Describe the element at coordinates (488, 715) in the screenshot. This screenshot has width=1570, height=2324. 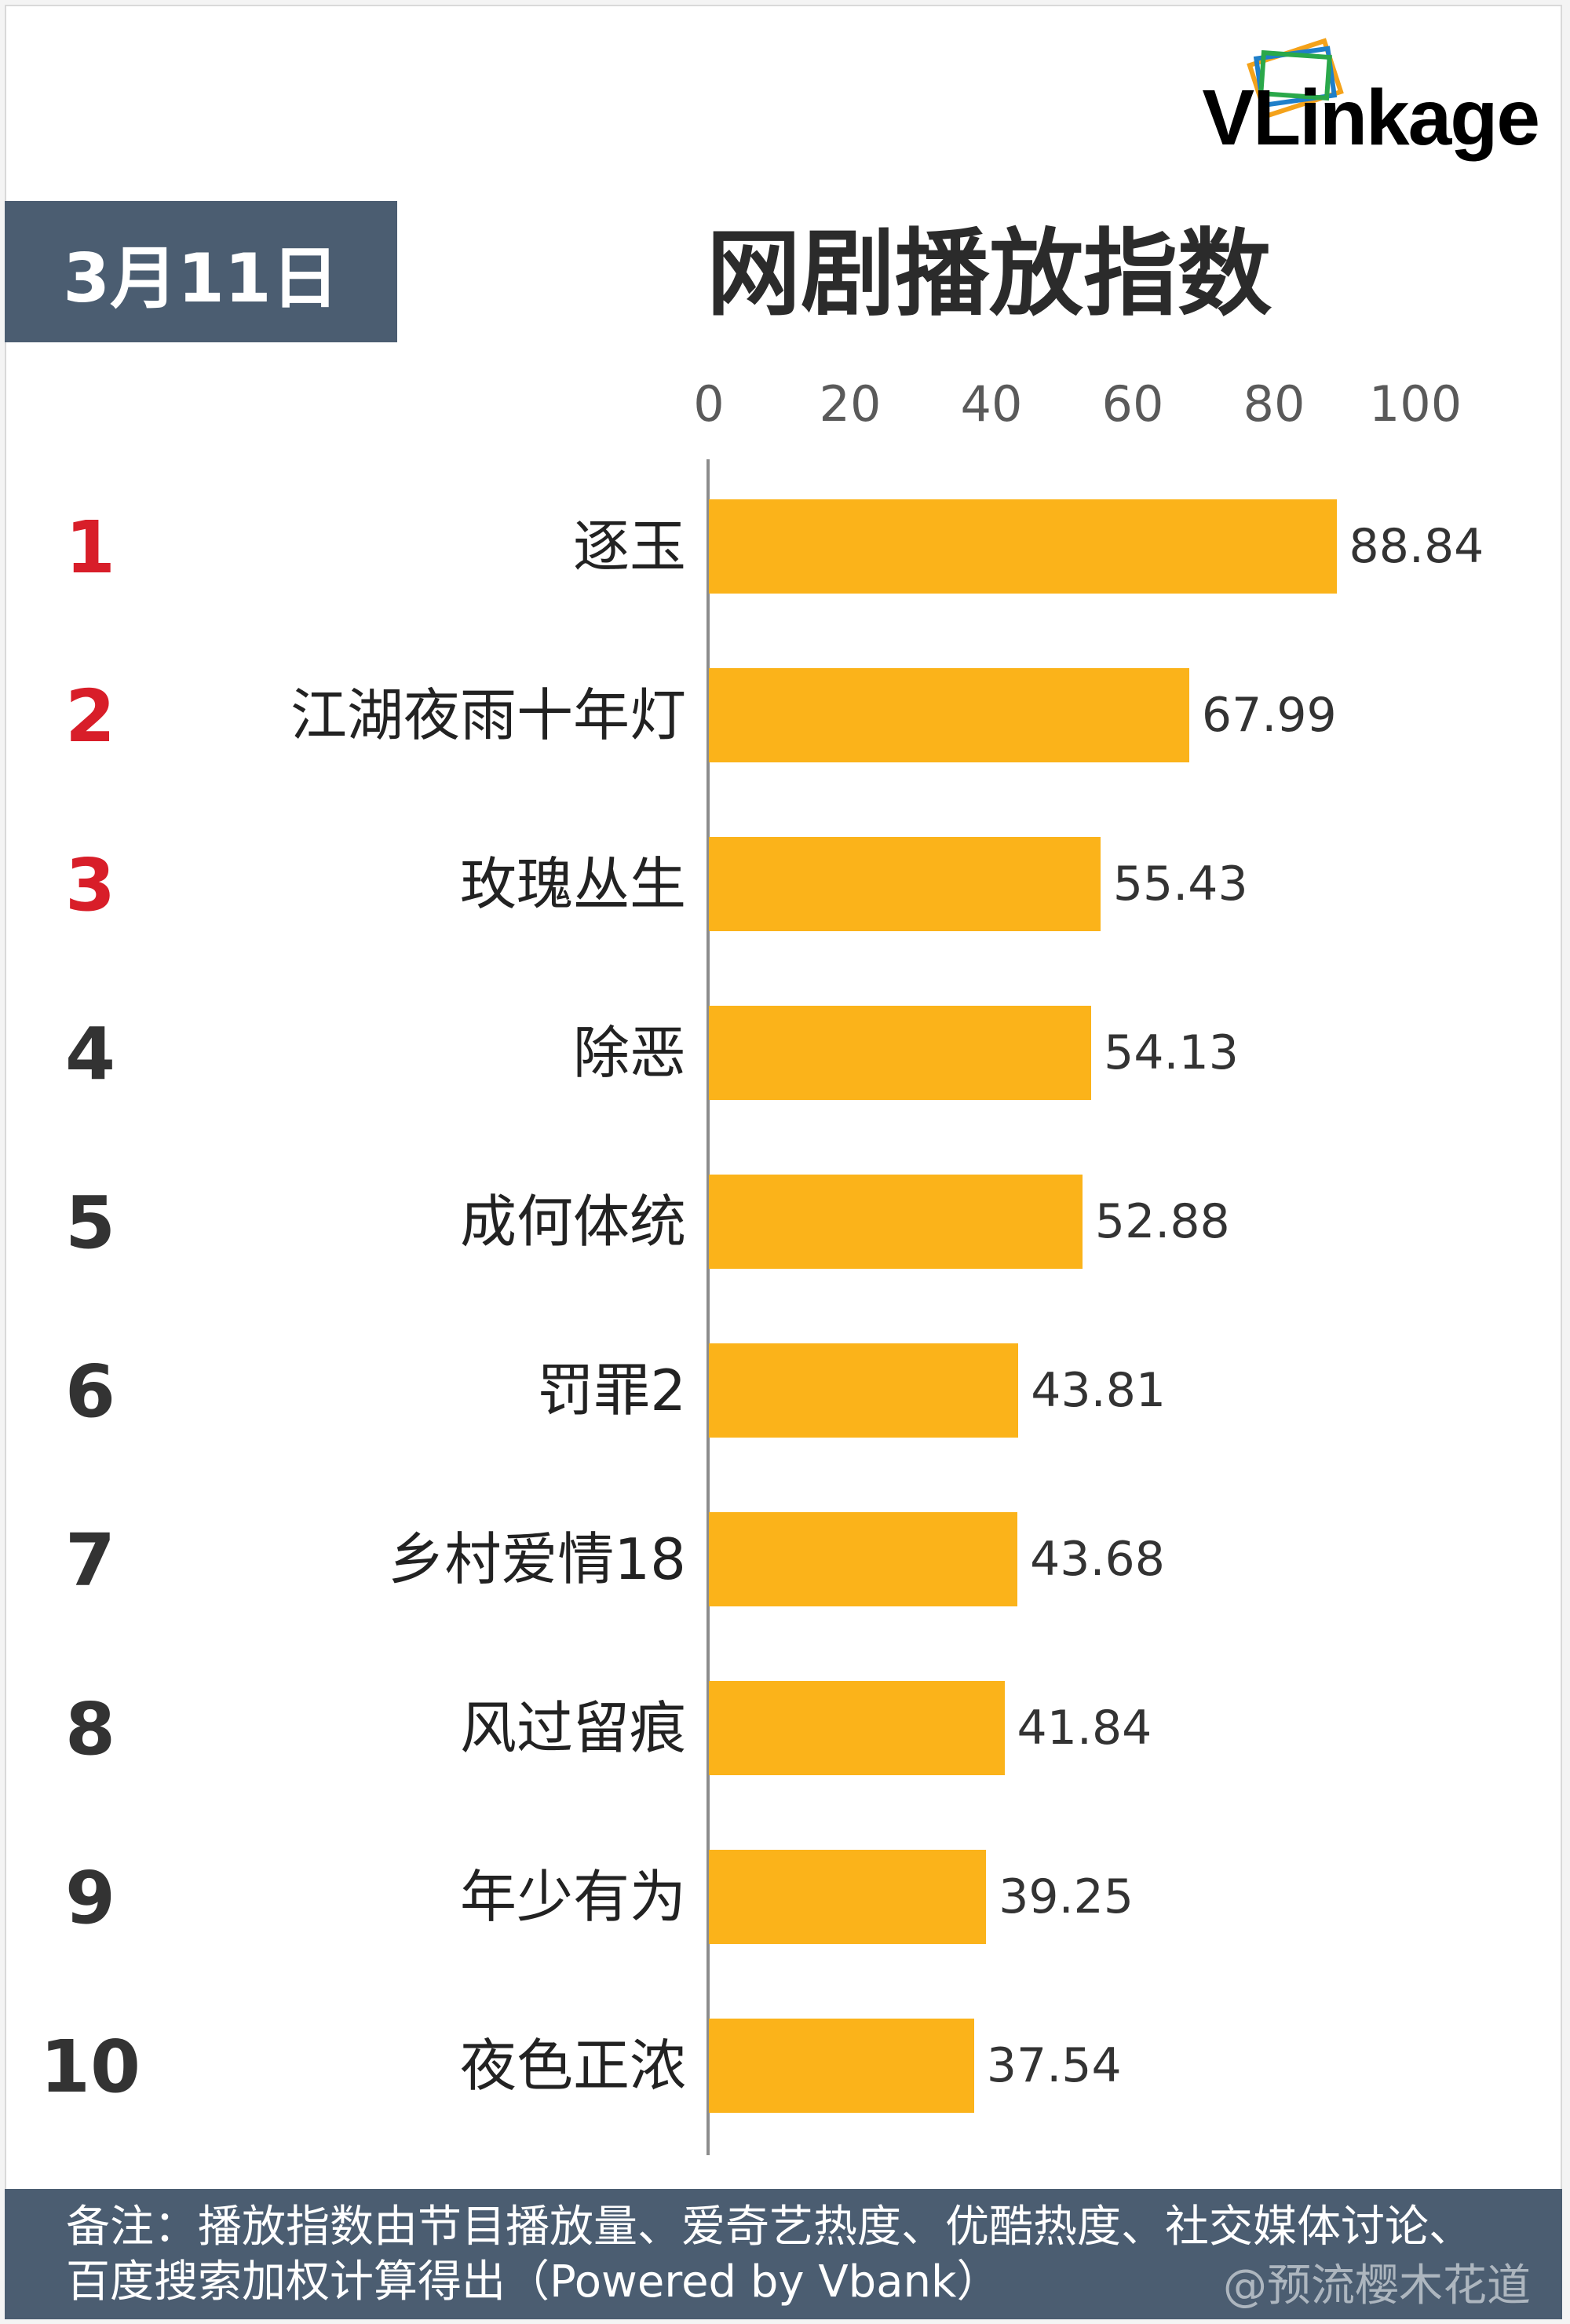
I see `category-label: 江湖夜雨十年灯` at that location.